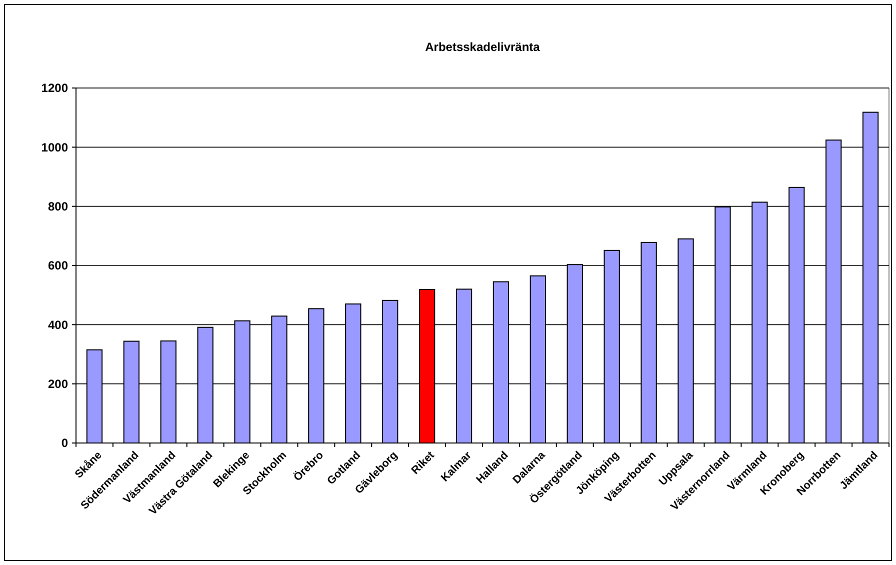  What do you see at coordinates (58, 384) in the screenshot?
I see `y-tick-label: 200` at bounding box center [58, 384].